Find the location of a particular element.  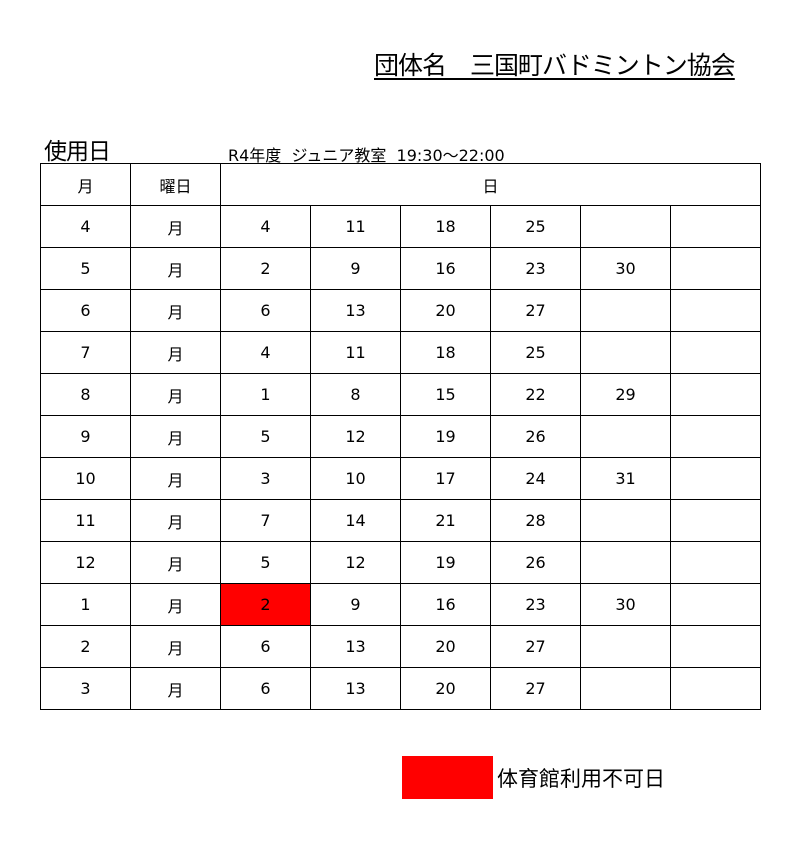

section-title: 使用日 is located at coordinates (77, 152).